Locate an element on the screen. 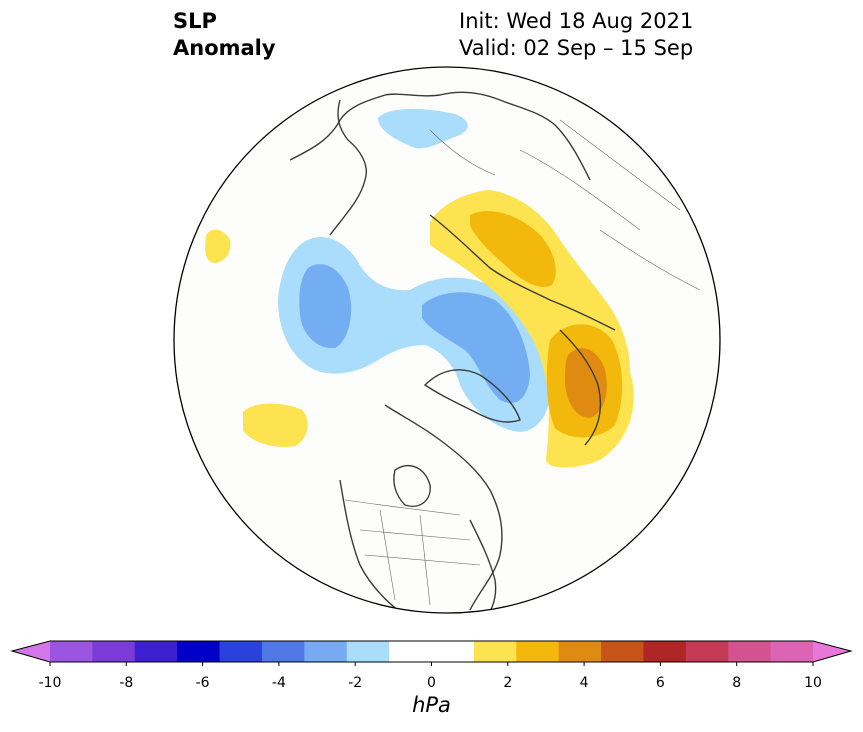 This screenshot has height=732, width=863. positive-anomaly-north-atlantic is located at coordinates (275, 425).